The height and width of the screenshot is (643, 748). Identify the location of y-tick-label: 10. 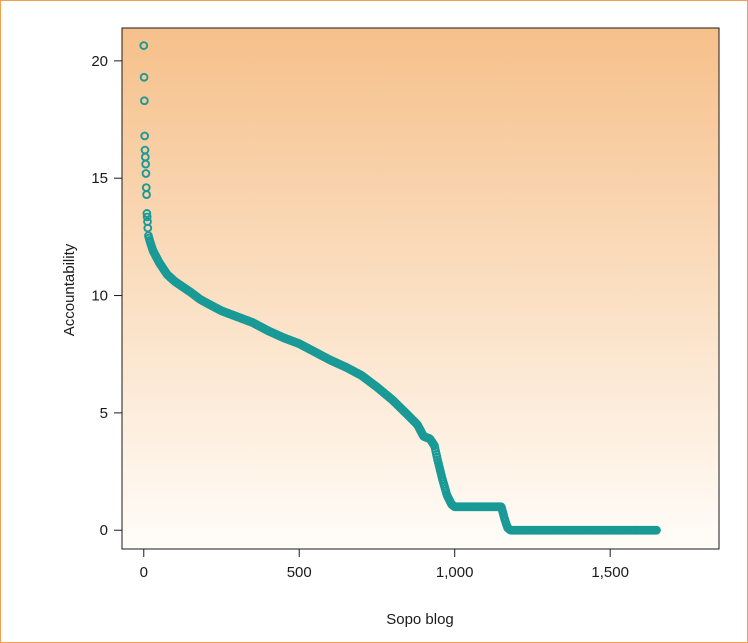
(99, 296).